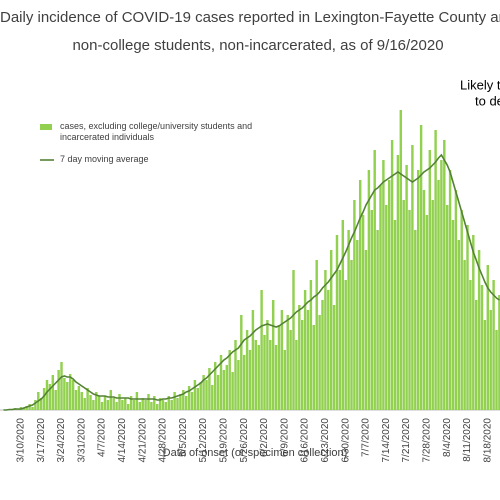  What do you see at coordinates (467, 440) in the screenshot?
I see `x-tick-label: 8/11/2020` at bounding box center [467, 440].